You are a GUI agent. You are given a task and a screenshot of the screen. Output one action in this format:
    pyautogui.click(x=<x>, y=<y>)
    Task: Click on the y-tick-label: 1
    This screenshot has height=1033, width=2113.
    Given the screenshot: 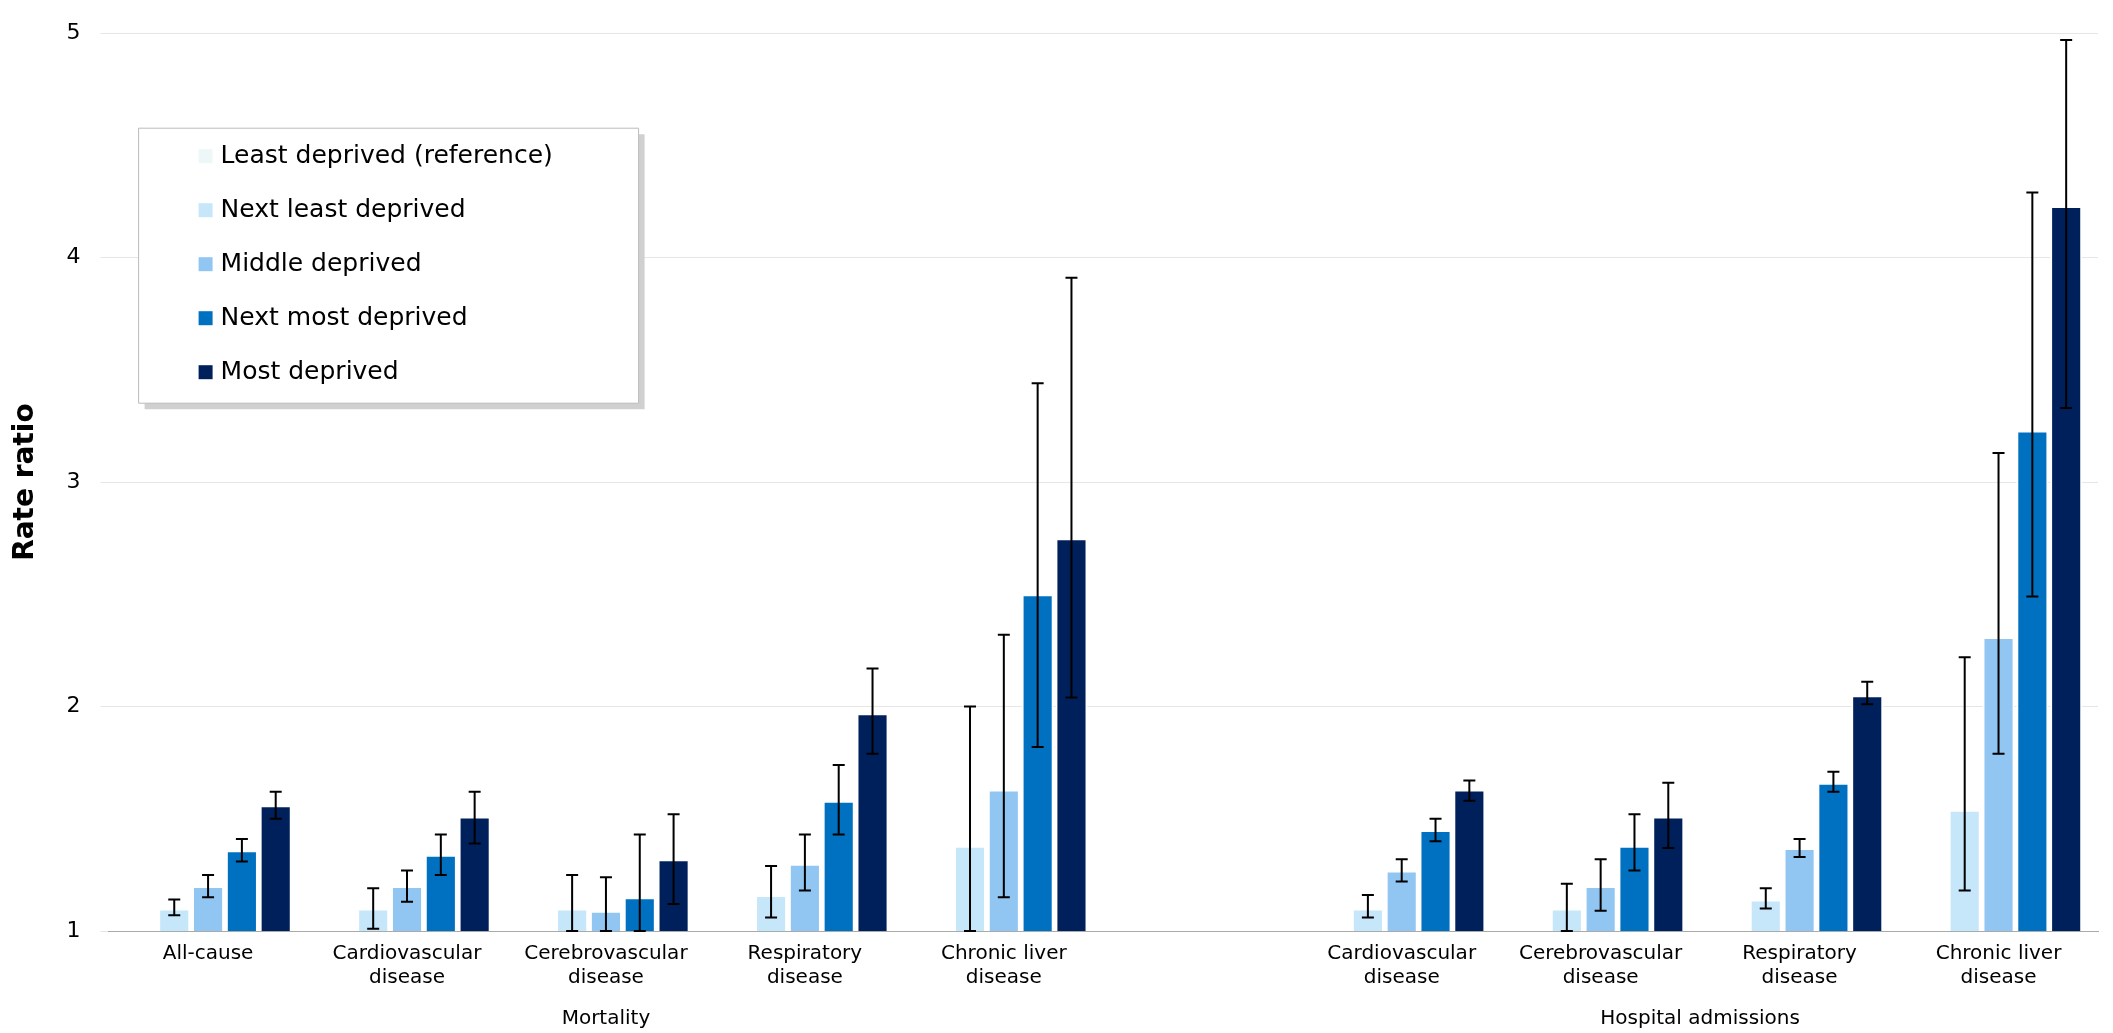 What is the action you would take?
    pyautogui.click(x=73, y=929)
    